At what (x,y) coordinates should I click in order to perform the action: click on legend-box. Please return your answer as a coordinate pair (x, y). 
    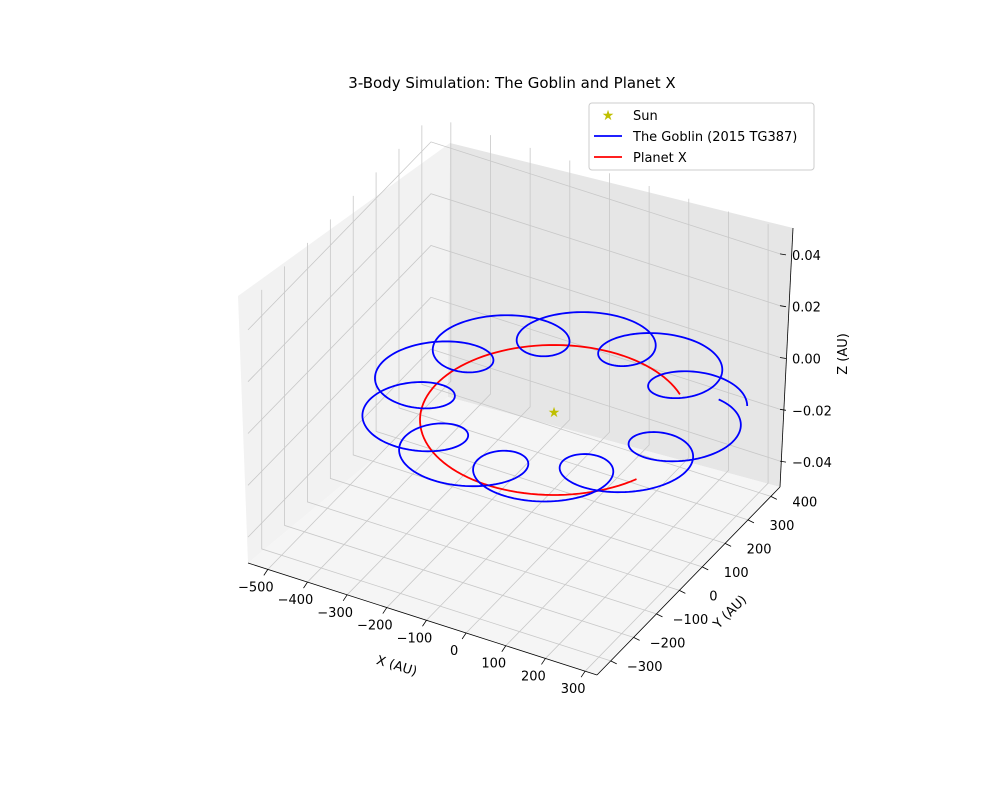
    Looking at the image, I should click on (701, 136).